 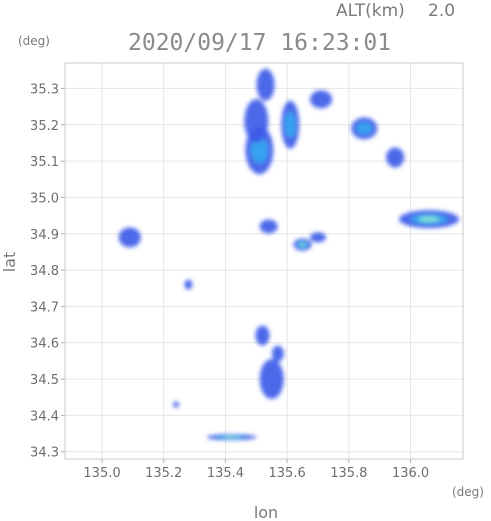 I want to click on x-tick-label: 135.6, so click(x=287, y=473).